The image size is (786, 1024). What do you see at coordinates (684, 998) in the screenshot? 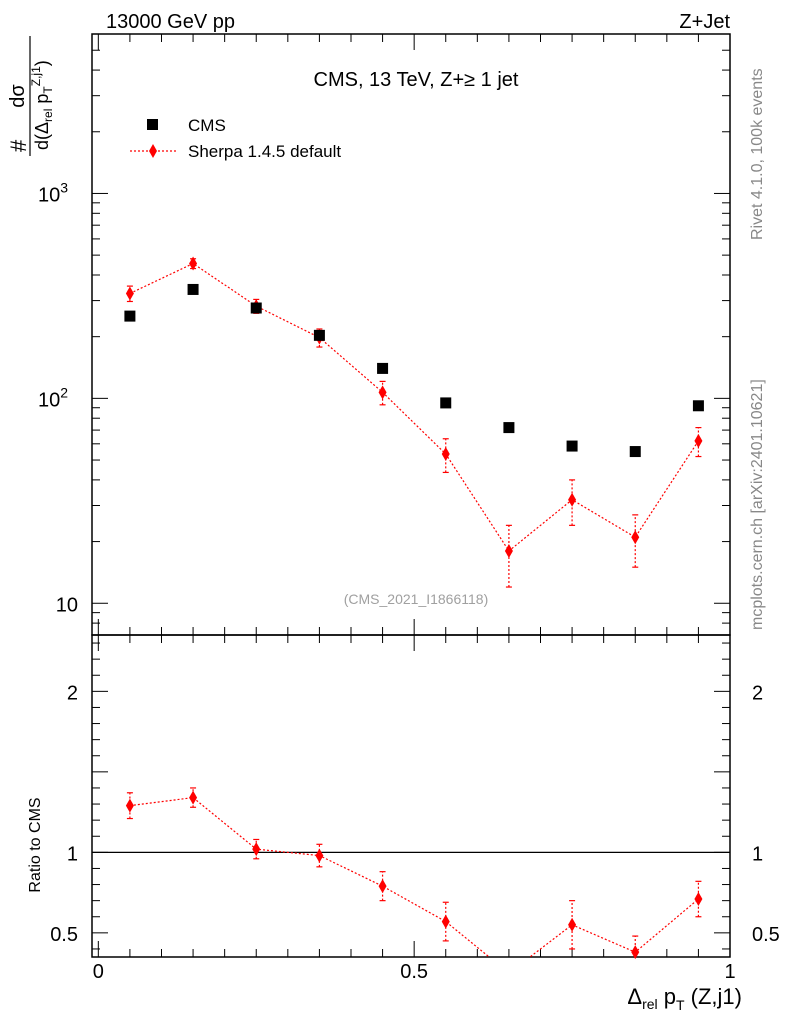
I see `x-axis-label: Δrel pT (Z,j1)` at bounding box center [684, 998].